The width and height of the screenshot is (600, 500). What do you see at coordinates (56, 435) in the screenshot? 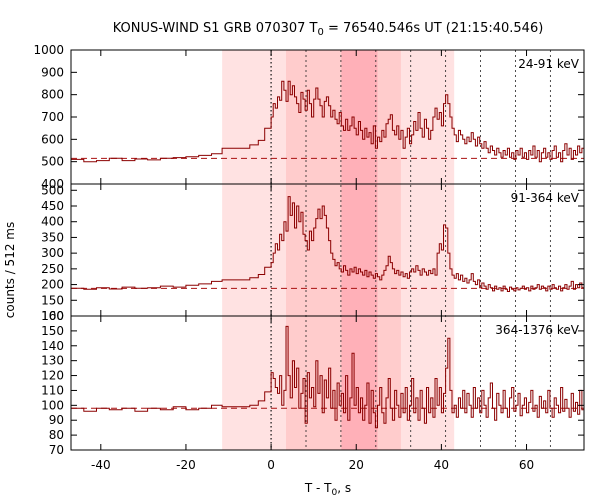
I see `y-tick-label: 80` at bounding box center [56, 435].